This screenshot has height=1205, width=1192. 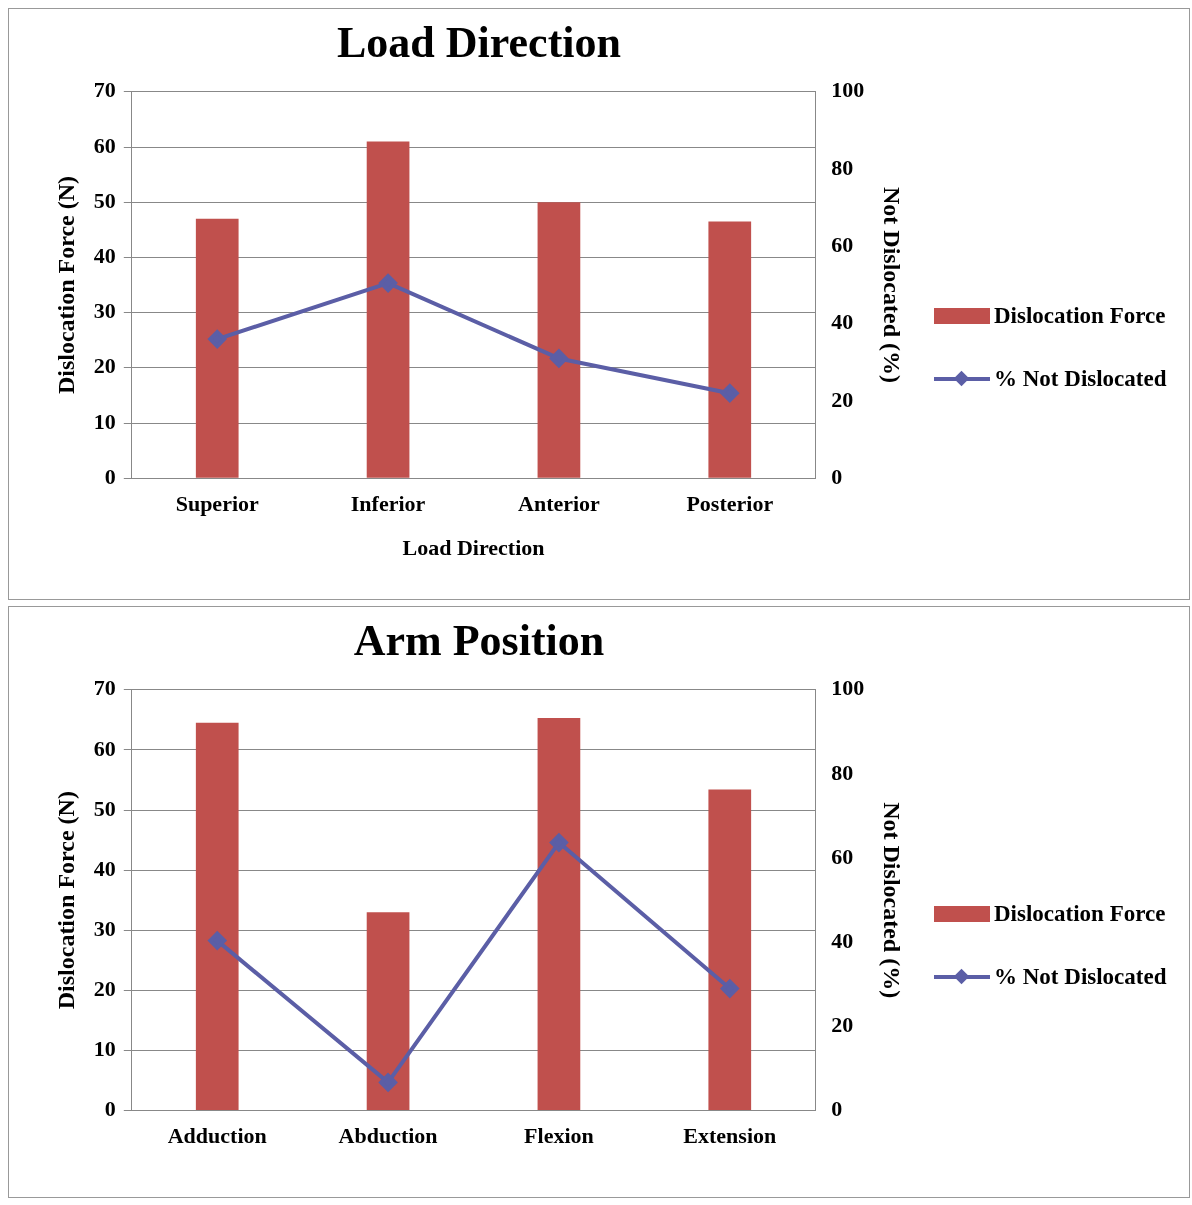 I want to click on x-tick-label: Inferior, so click(x=388, y=504).